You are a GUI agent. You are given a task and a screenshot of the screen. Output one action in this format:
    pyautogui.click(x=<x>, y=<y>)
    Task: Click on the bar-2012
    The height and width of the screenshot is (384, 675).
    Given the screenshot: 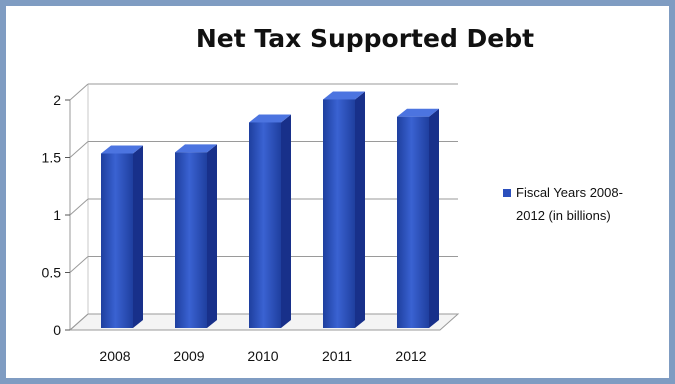 What is the action you would take?
    pyautogui.click(x=418, y=218)
    